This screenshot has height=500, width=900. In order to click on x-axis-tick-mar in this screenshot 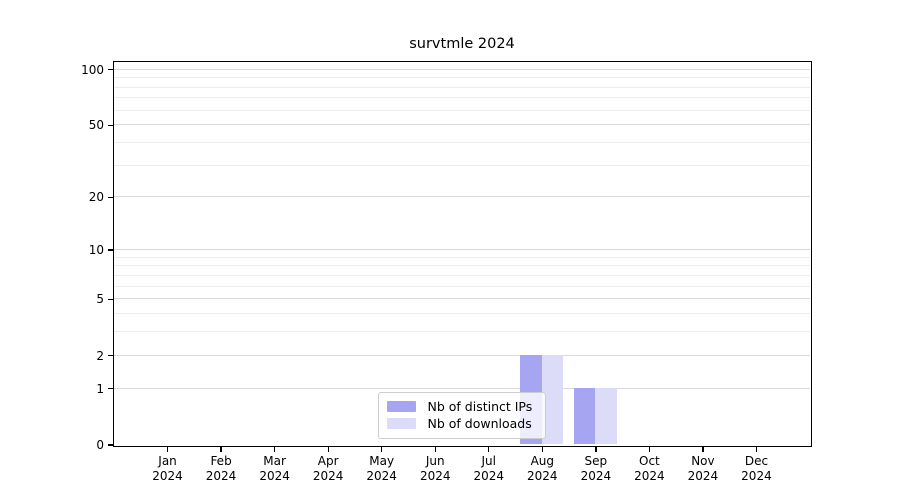, I will do `click(275, 449)`.